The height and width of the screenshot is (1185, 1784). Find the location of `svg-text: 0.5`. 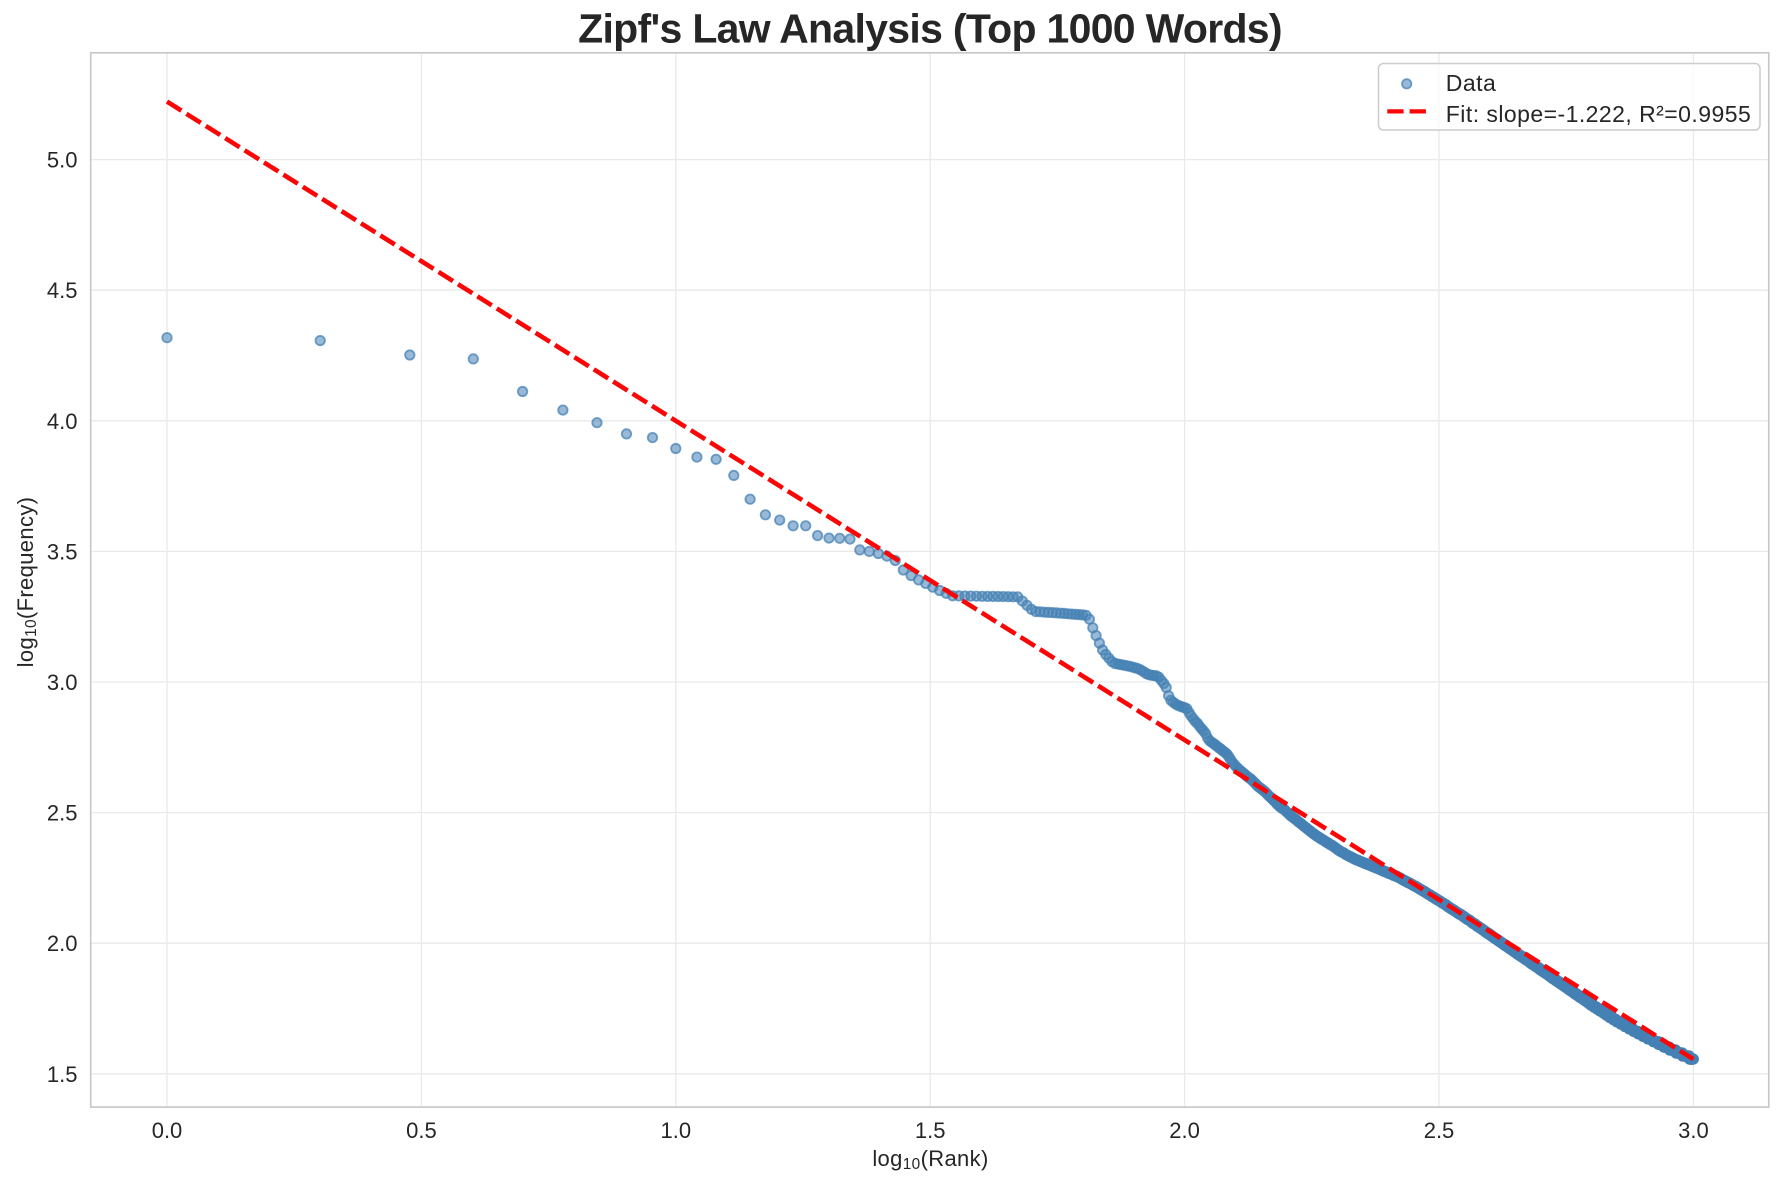

svg-text: 0.5 is located at coordinates (421, 1130).